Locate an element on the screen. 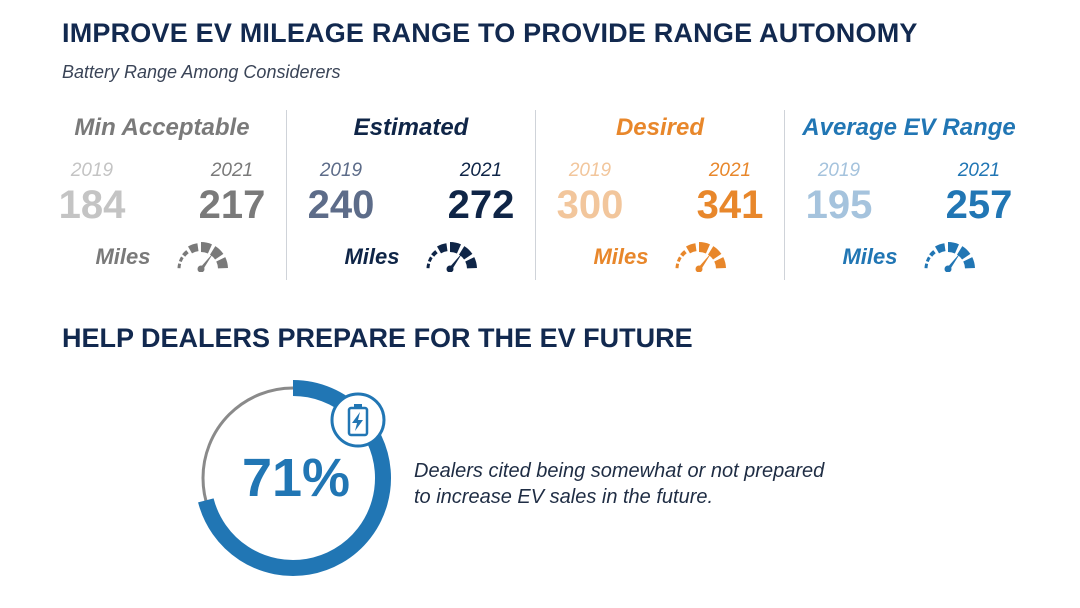 The image size is (1080, 608). value-2019: 184 is located at coordinates (92, 205).